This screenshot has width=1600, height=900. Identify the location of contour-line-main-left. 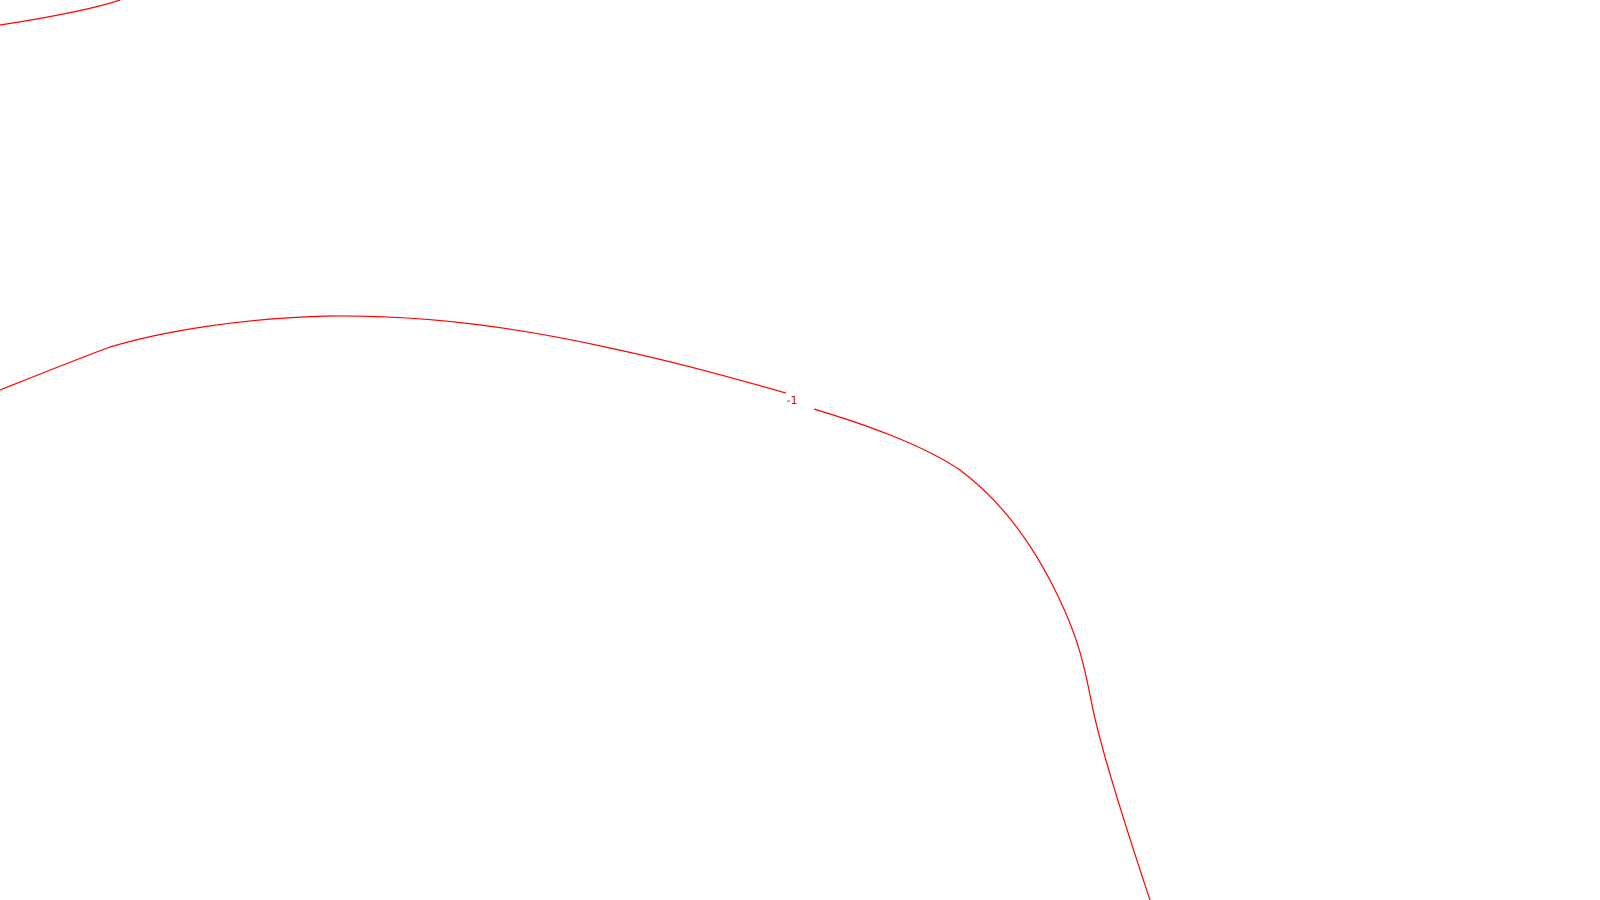
(393, 354).